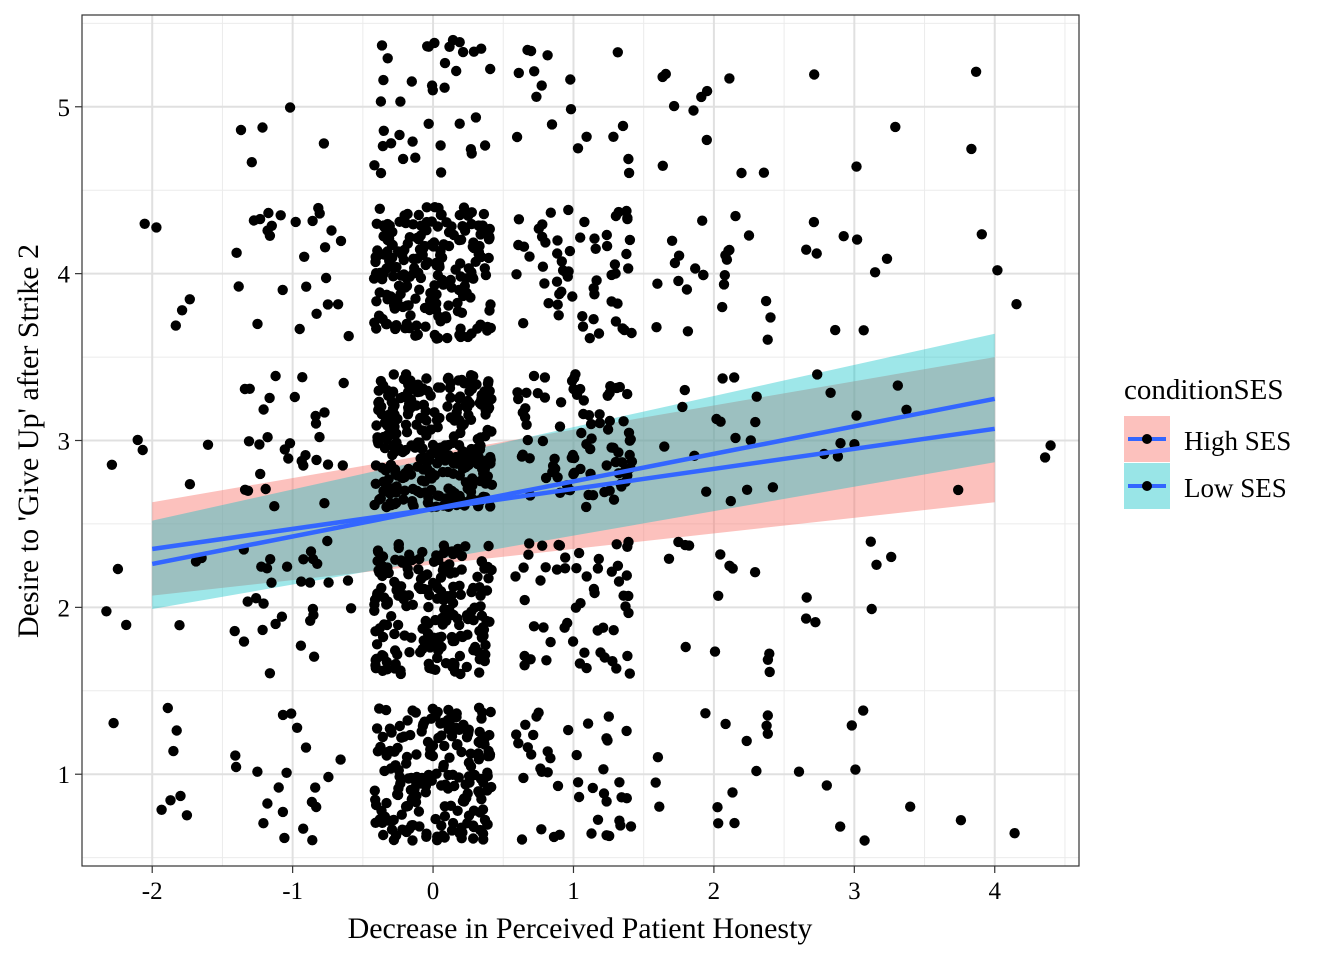  Describe the element at coordinates (64, 442) in the screenshot. I see `y-tick-label: 3` at that location.